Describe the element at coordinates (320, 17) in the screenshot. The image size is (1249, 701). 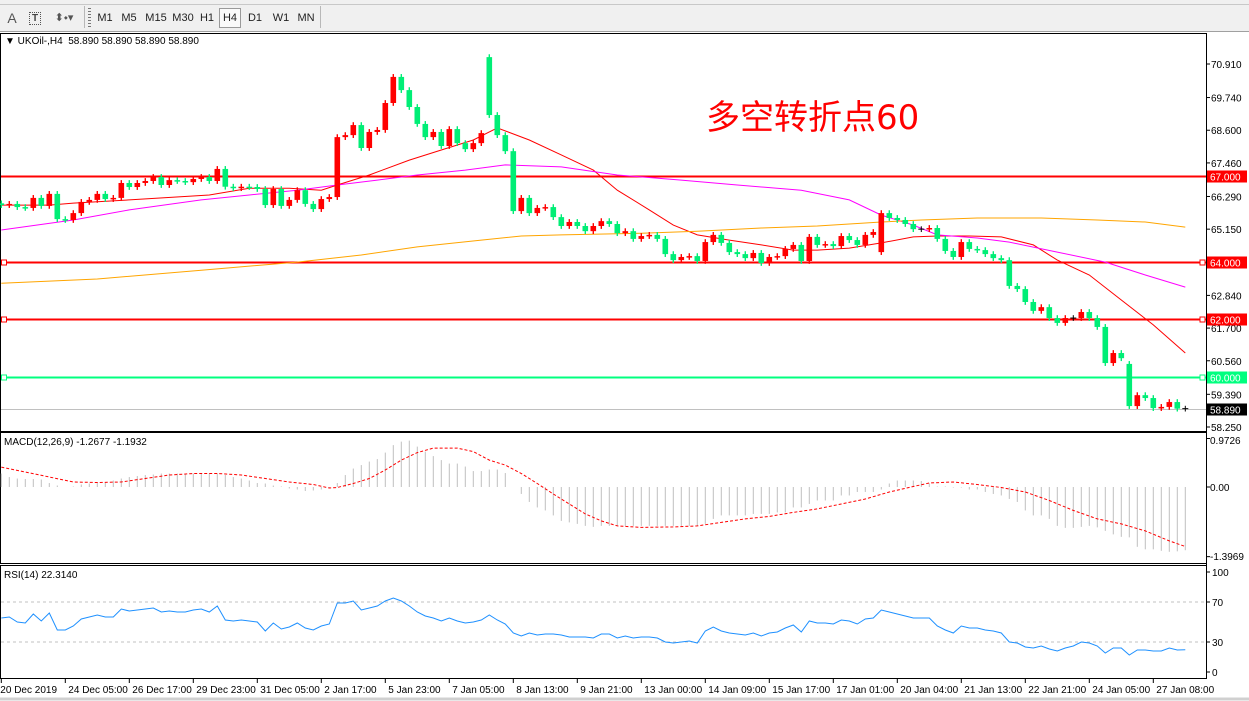
I see `toolbar-separator` at that location.